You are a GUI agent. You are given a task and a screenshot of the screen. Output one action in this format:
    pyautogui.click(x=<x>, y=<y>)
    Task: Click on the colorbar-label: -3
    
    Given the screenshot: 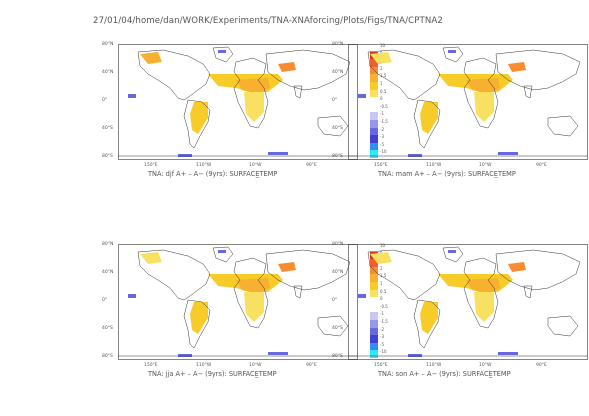 What is the action you would take?
    pyautogui.click(x=382, y=137)
    